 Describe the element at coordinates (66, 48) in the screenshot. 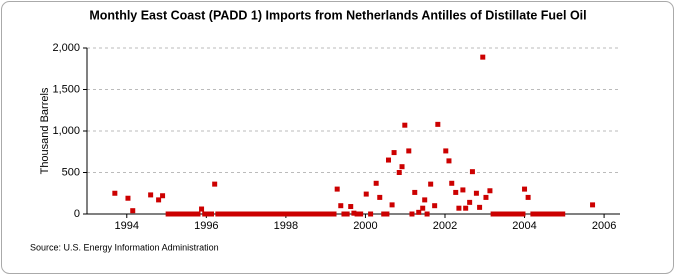

I see `y-tick-label: 2,000` at that location.